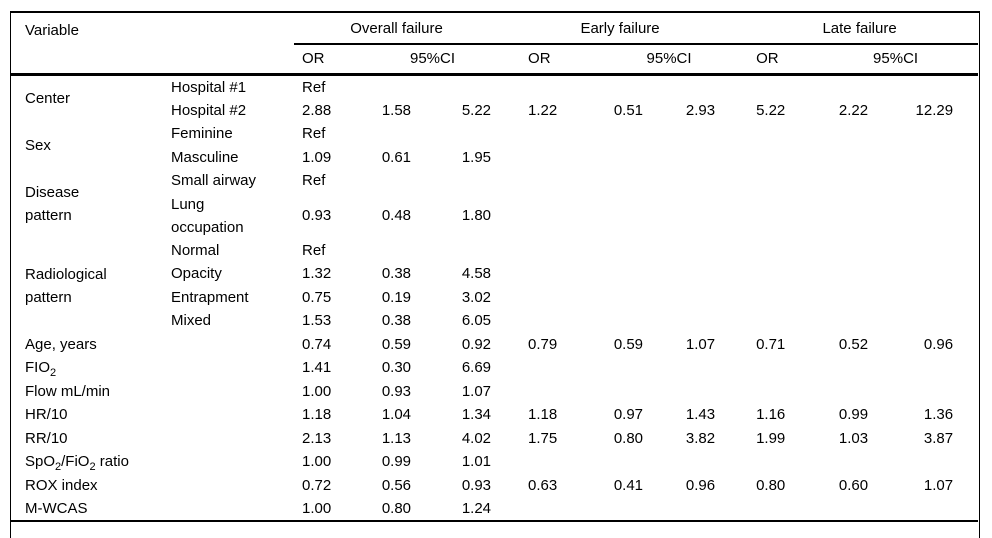 This screenshot has height=538, width=992. Describe the element at coordinates (317, 157) in the screenshot. I see `or-value: 1.09` at that location.